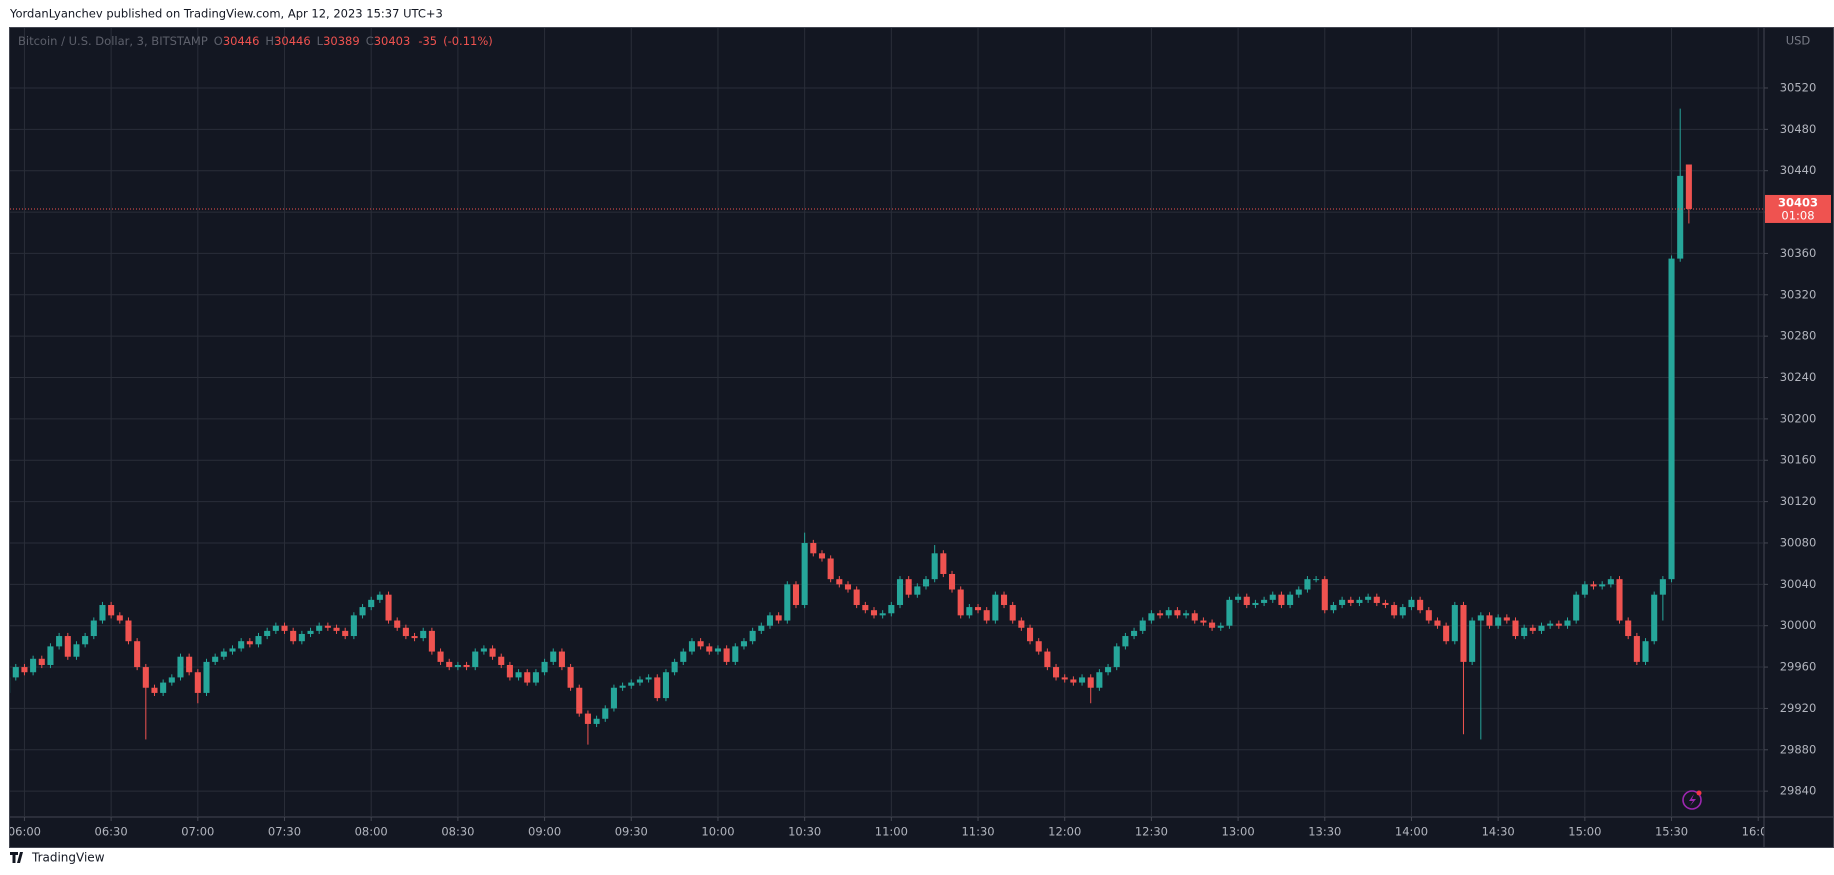 The width and height of the screenshot is (1834, 875). What do you see at coordinates (1798, 667) in the screenshot?
I see `y-tick-label: 29960` at bounding box center [1798, 667].